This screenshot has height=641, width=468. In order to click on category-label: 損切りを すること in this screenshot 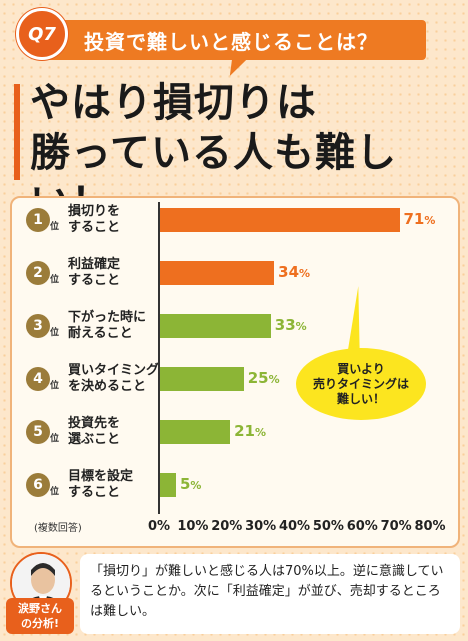, I will do `click(94, 219)`.